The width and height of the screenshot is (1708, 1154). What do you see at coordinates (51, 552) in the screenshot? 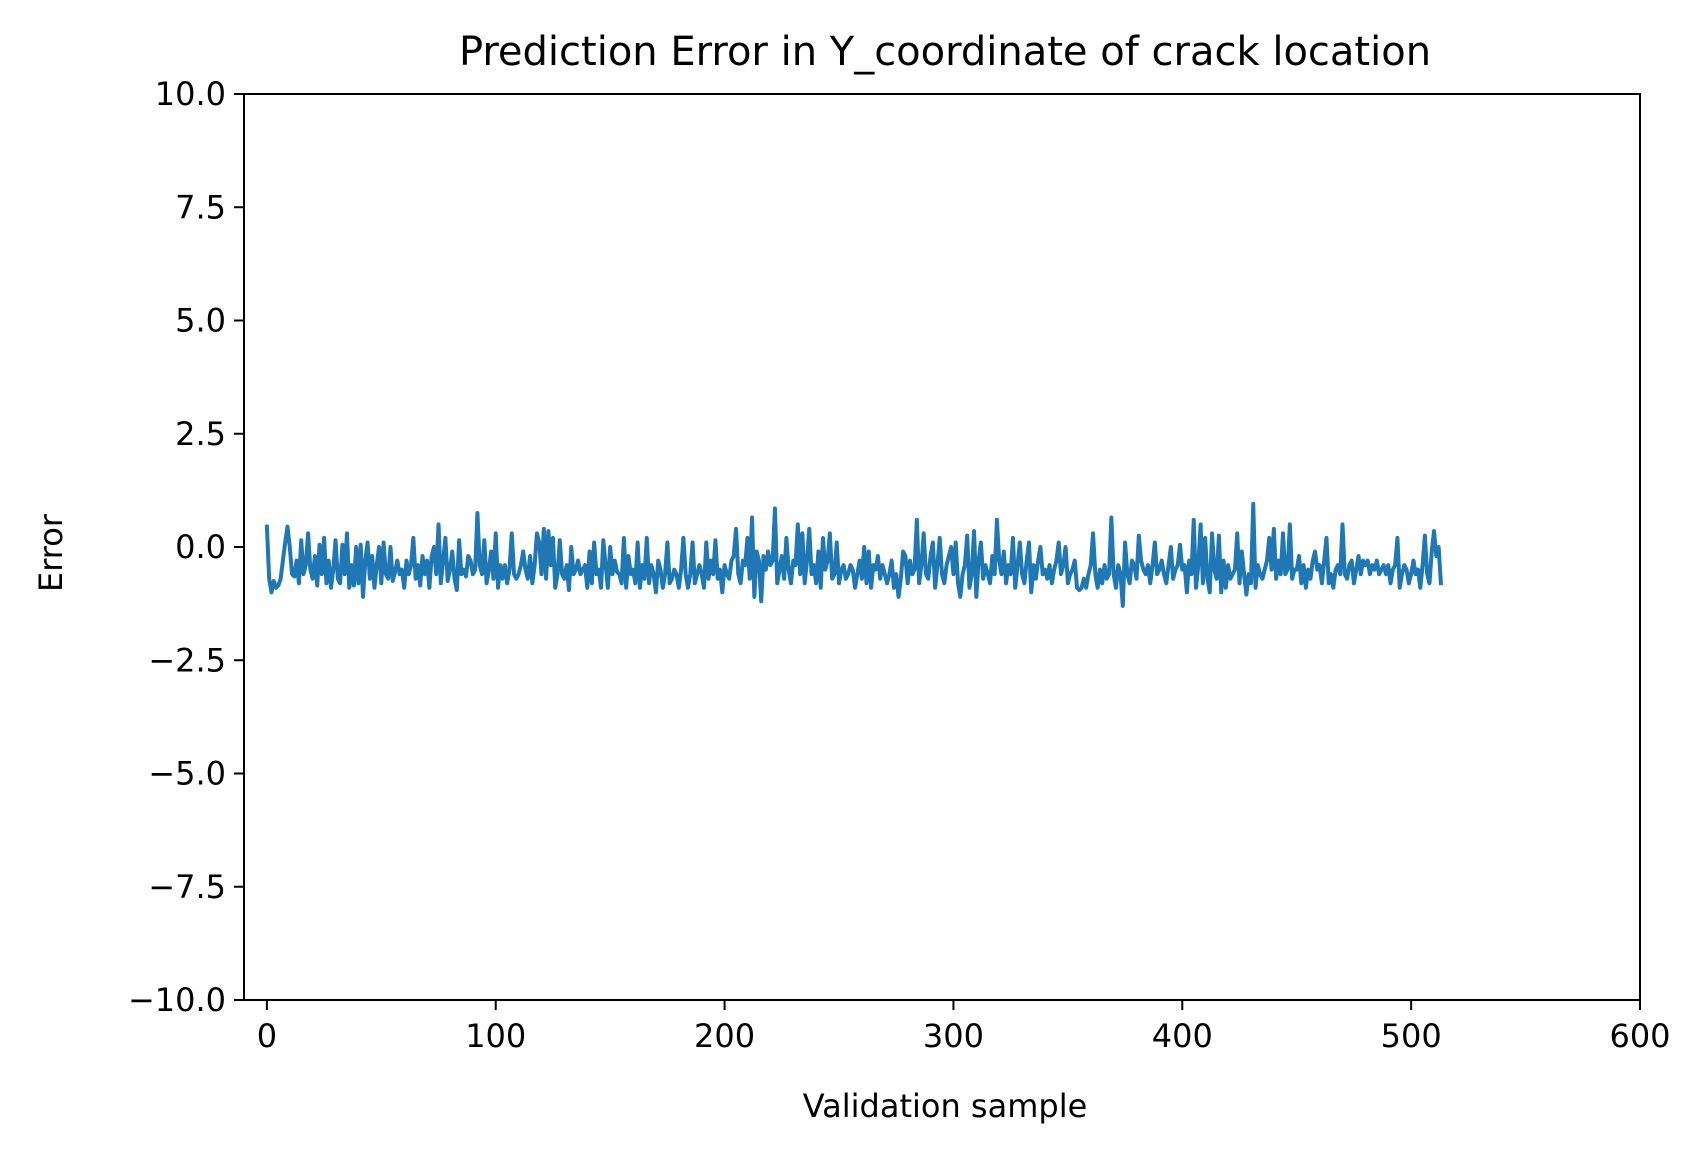
I see `y-axis-label: Error` at bounding box center [51, 552].